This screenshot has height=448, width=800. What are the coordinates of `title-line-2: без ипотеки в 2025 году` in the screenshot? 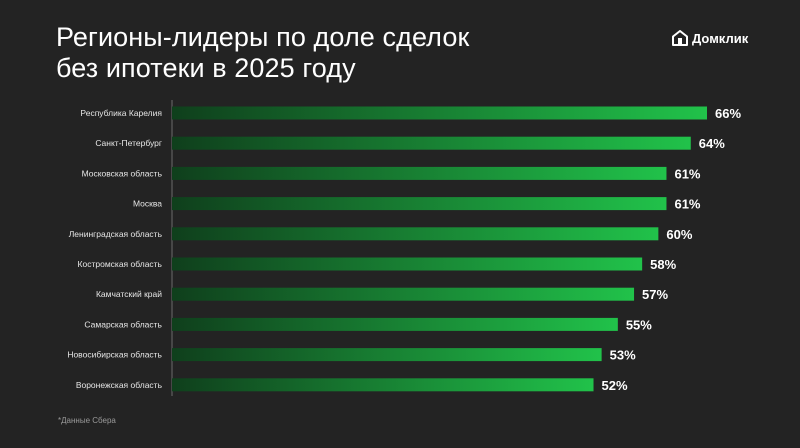 It's located at (206, 68).